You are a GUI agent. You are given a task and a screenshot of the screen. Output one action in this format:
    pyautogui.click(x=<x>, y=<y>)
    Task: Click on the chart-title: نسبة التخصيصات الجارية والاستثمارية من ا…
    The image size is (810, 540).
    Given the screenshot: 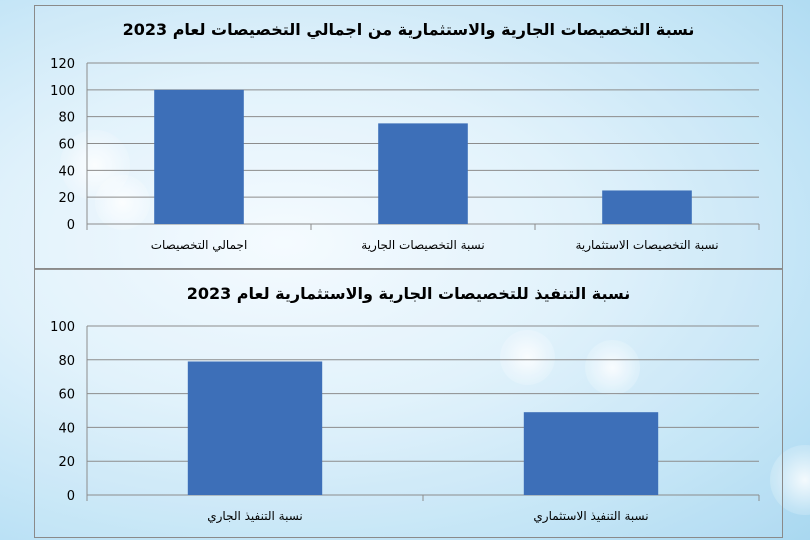 What is the action you would take?
    pyautogui.click(x=408, y=29)
    